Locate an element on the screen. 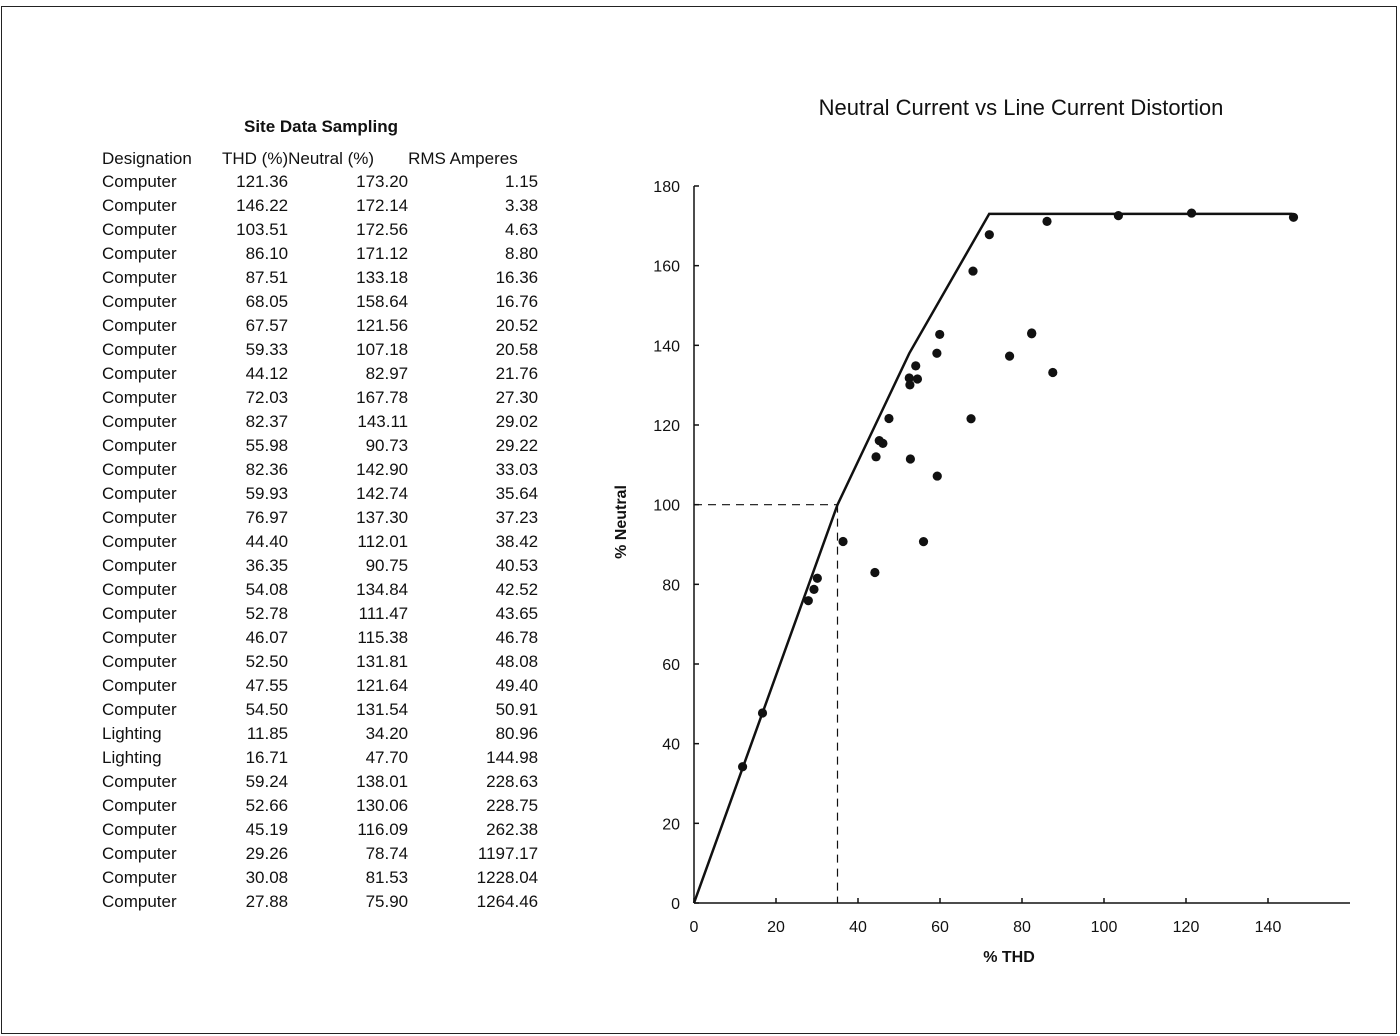 This screenshot has width=1400, height=1036. cell-thd: 30.08 is located at coordinates (267, 877).